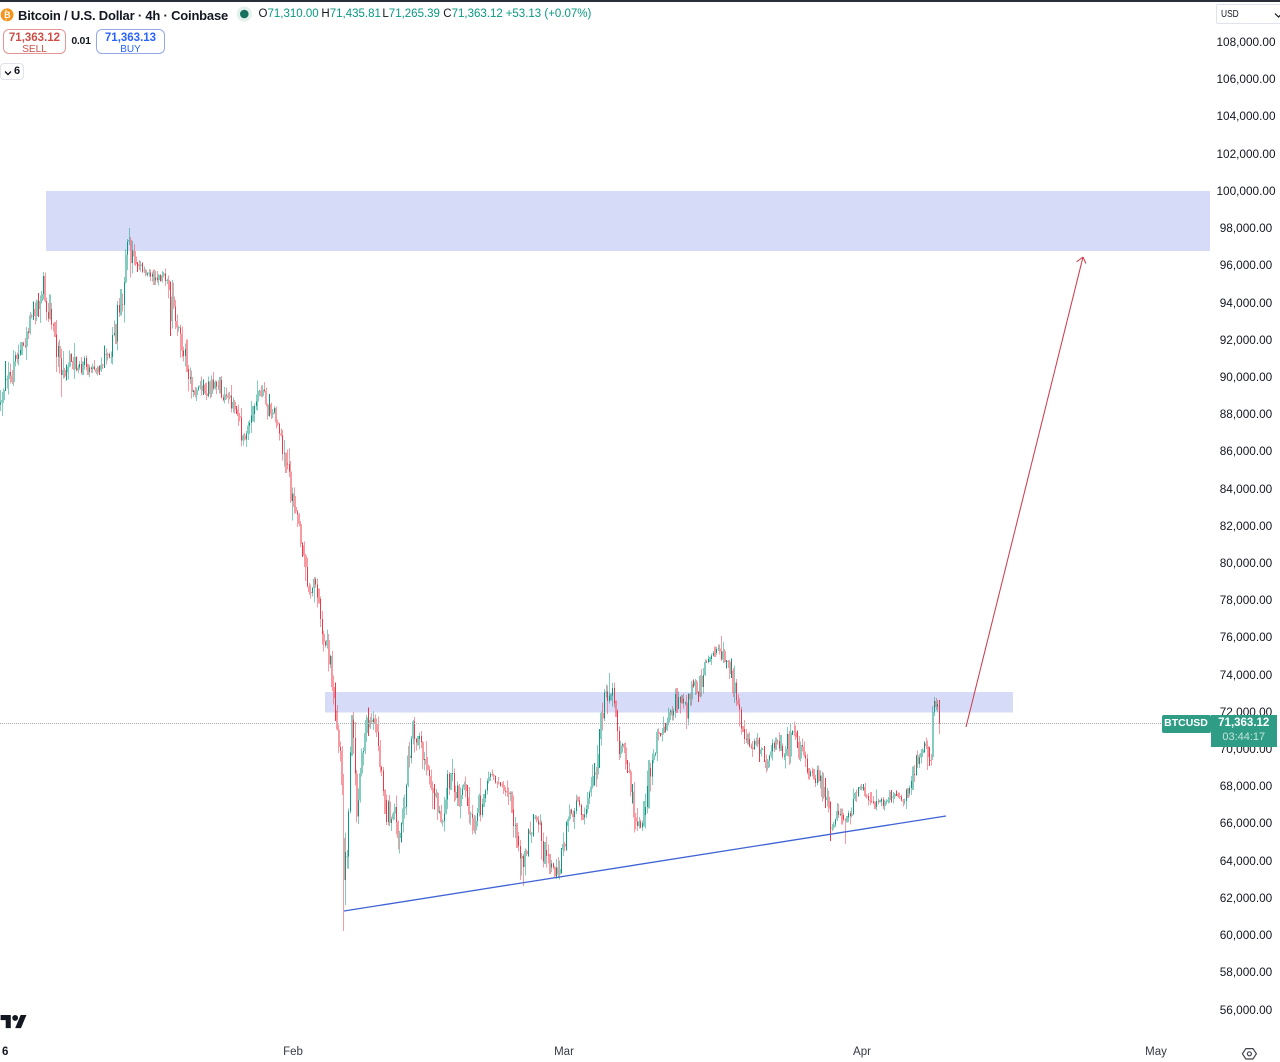 Image resolution: width=1280 pixels, height=1062 pixels. What do you see at coordinates (7, 15) in the screenshot?
I see `svg-text: B` at bounding box center [7, 15].